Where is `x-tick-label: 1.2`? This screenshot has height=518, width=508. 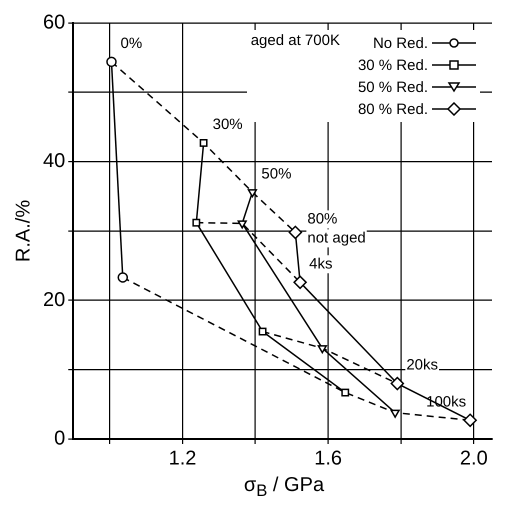 x-tick-label: 1.2 is located at coordinates (182, 459).